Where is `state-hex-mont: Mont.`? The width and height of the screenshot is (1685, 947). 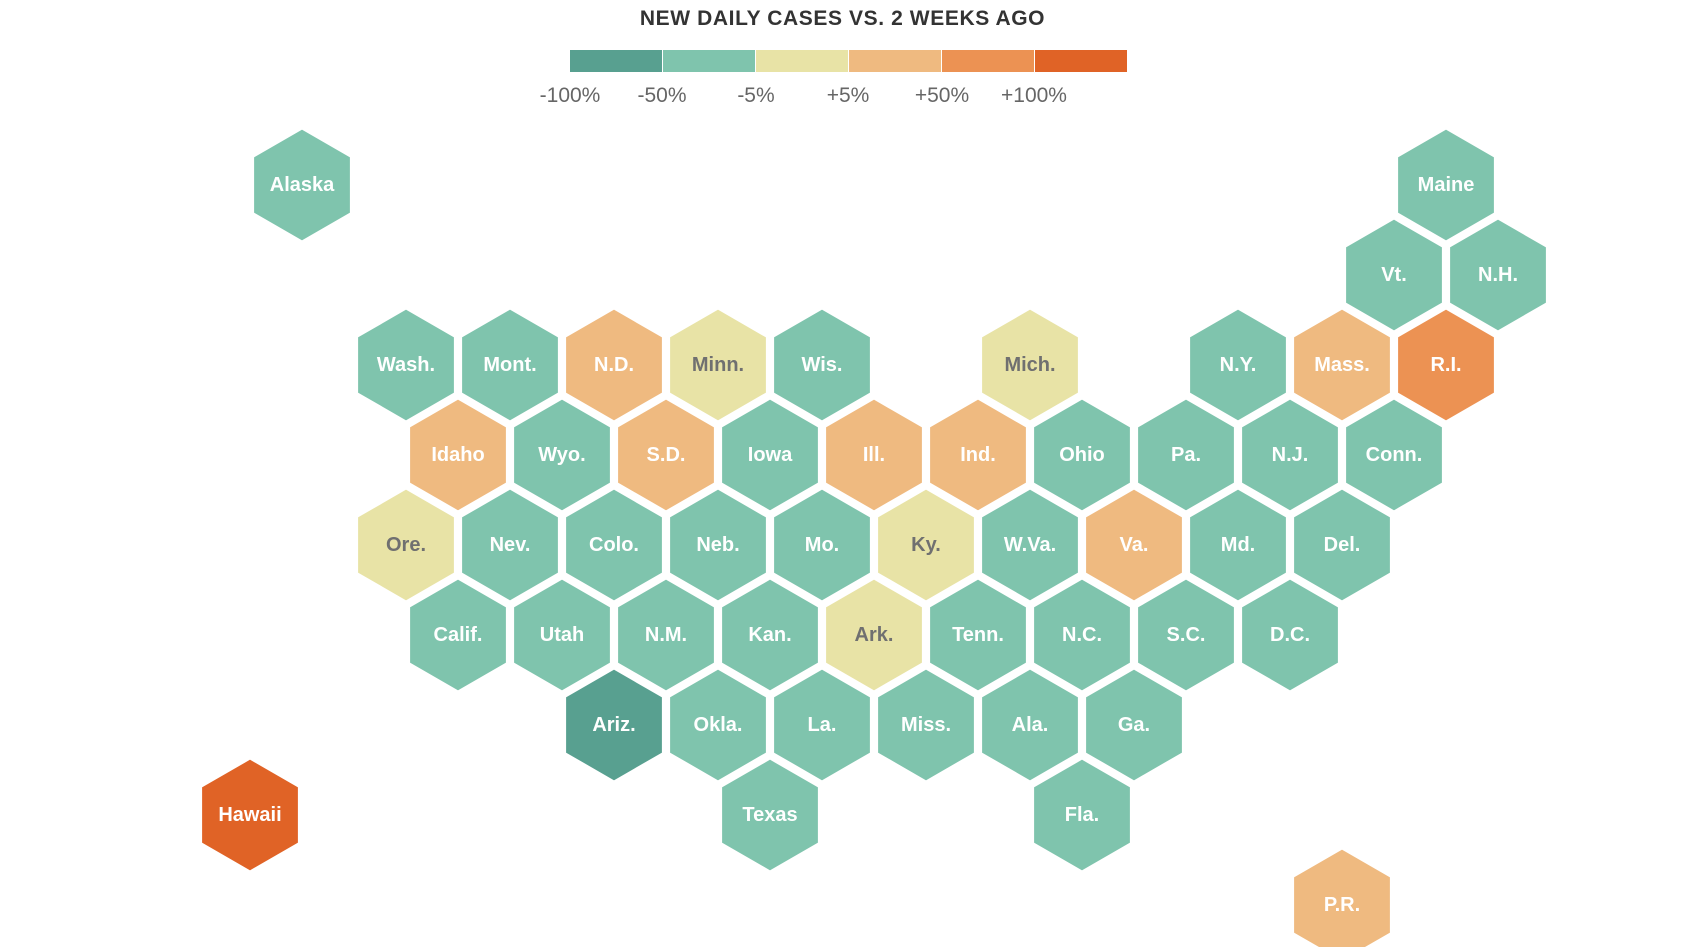
state-hex-mont: Mont. is located at coordinates (510, 365).